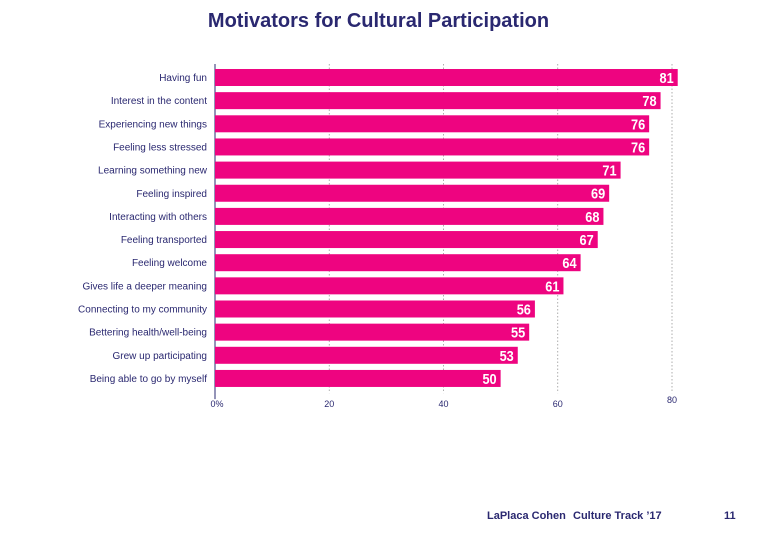 The image size is (757, 533). Describe the element at coordinates (148, 333) in the screenshot. I see `category-label: Bettering health/well-being` at that location.